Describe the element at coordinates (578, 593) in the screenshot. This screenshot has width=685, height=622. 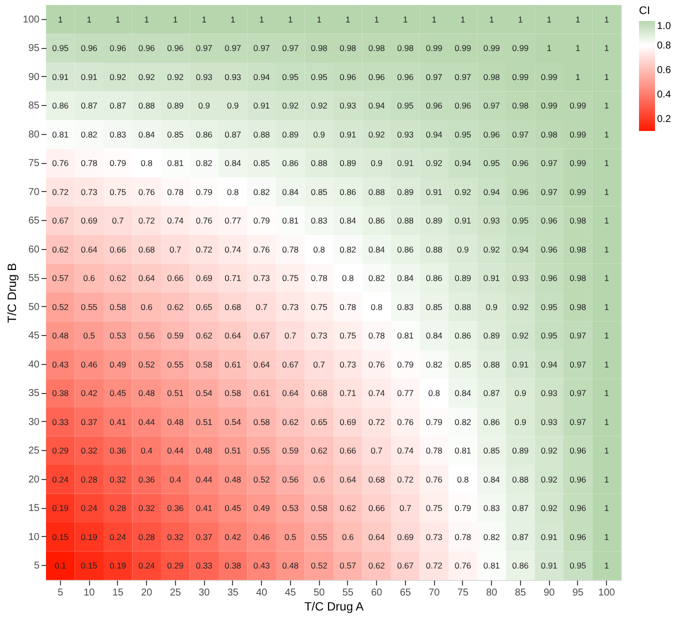
I see `x-tick-label: 95` at that location.